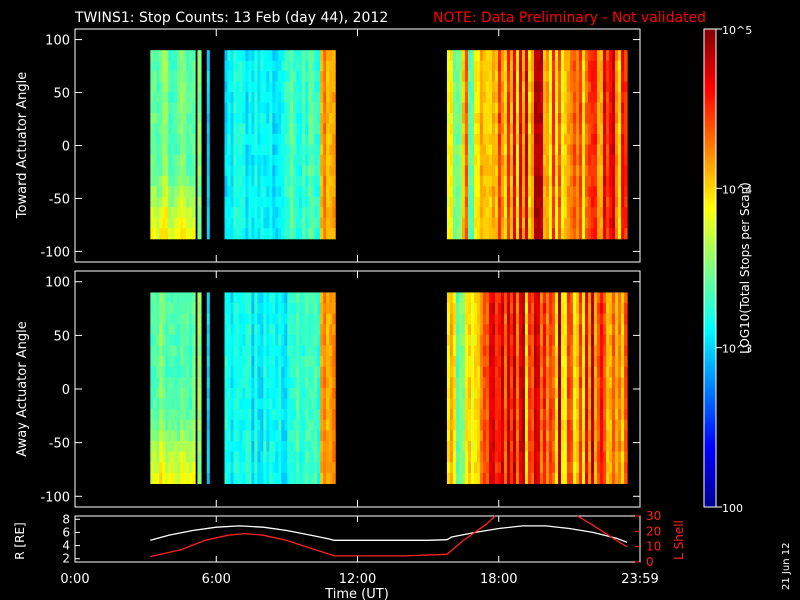  What do you see at coordinates (745, 268) in the screenshot?
I see `colorbar-label: LOG10(Total Stops per Scan)` at bounding box center [745, 268].